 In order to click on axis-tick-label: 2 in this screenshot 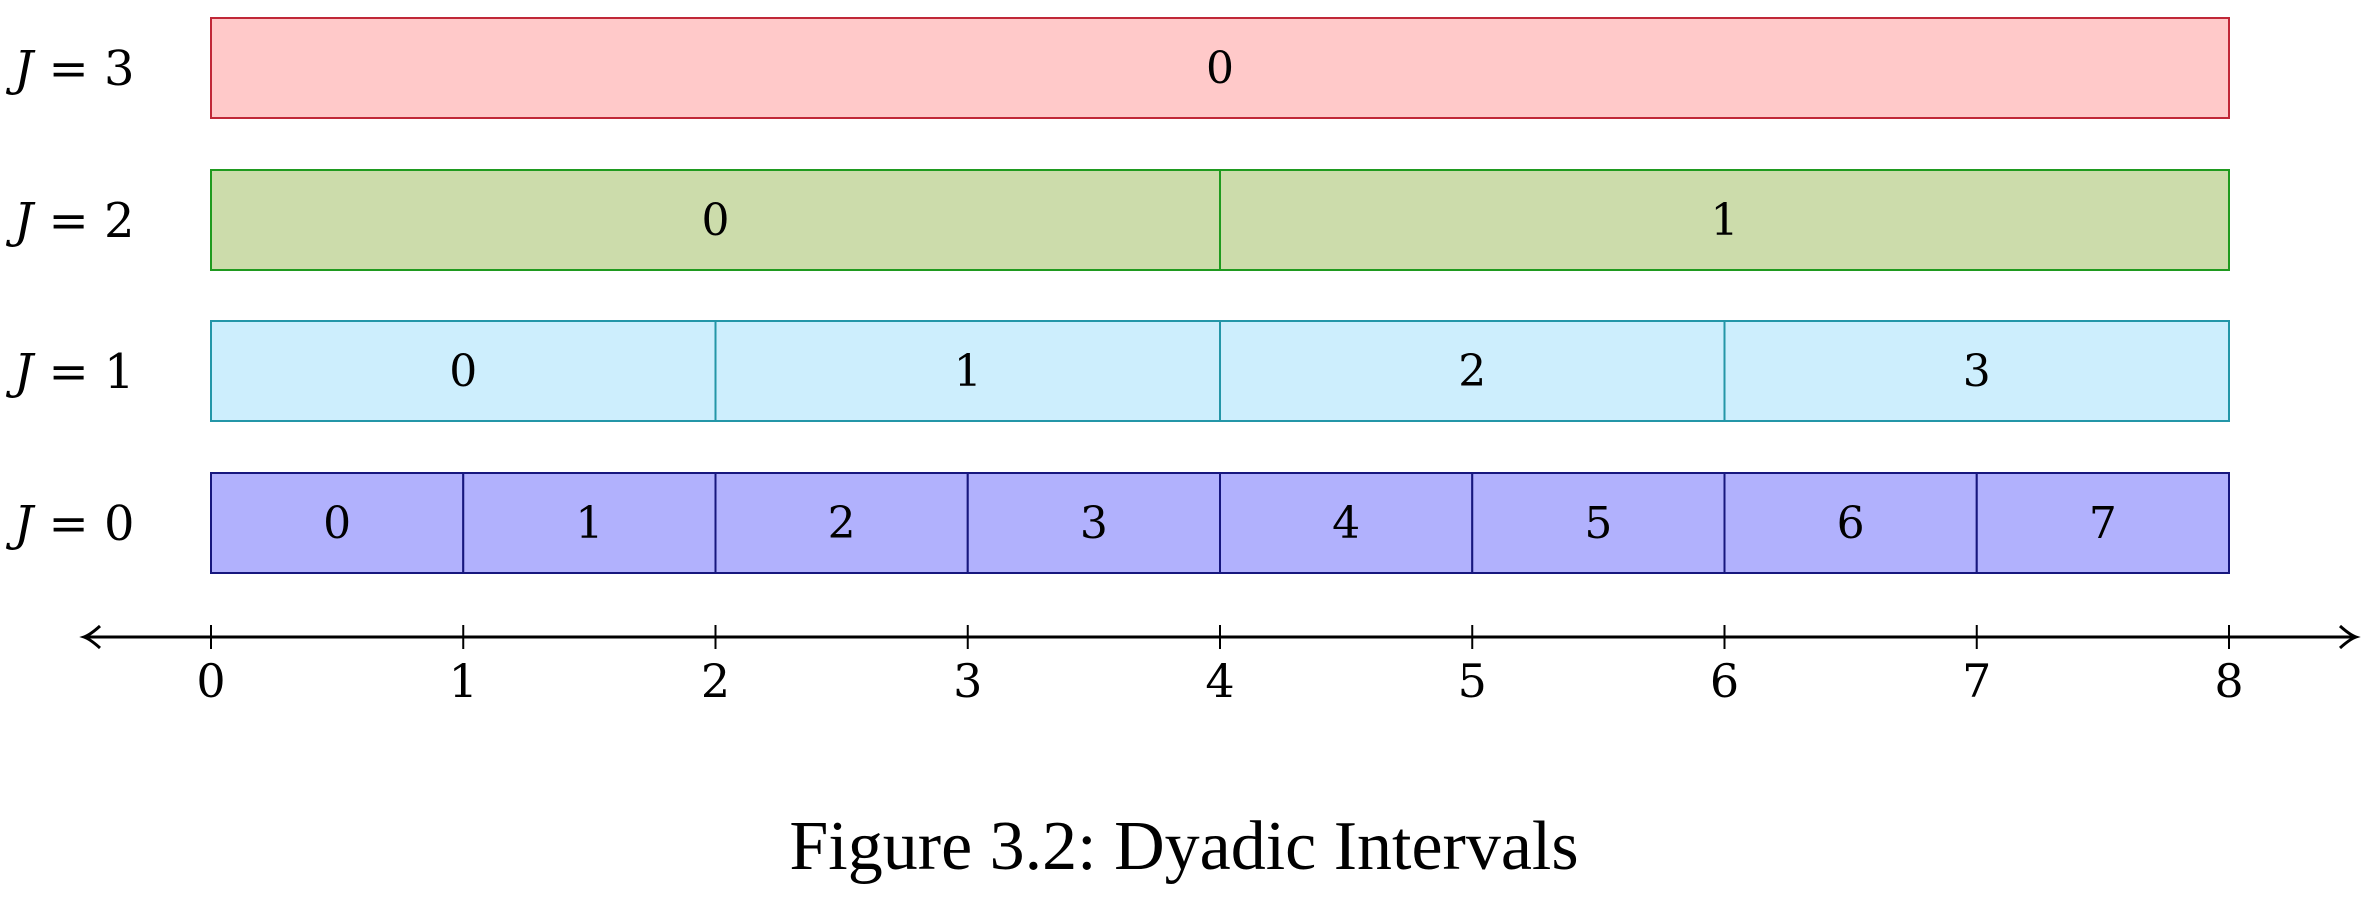, I will do `click(715, 681)`.